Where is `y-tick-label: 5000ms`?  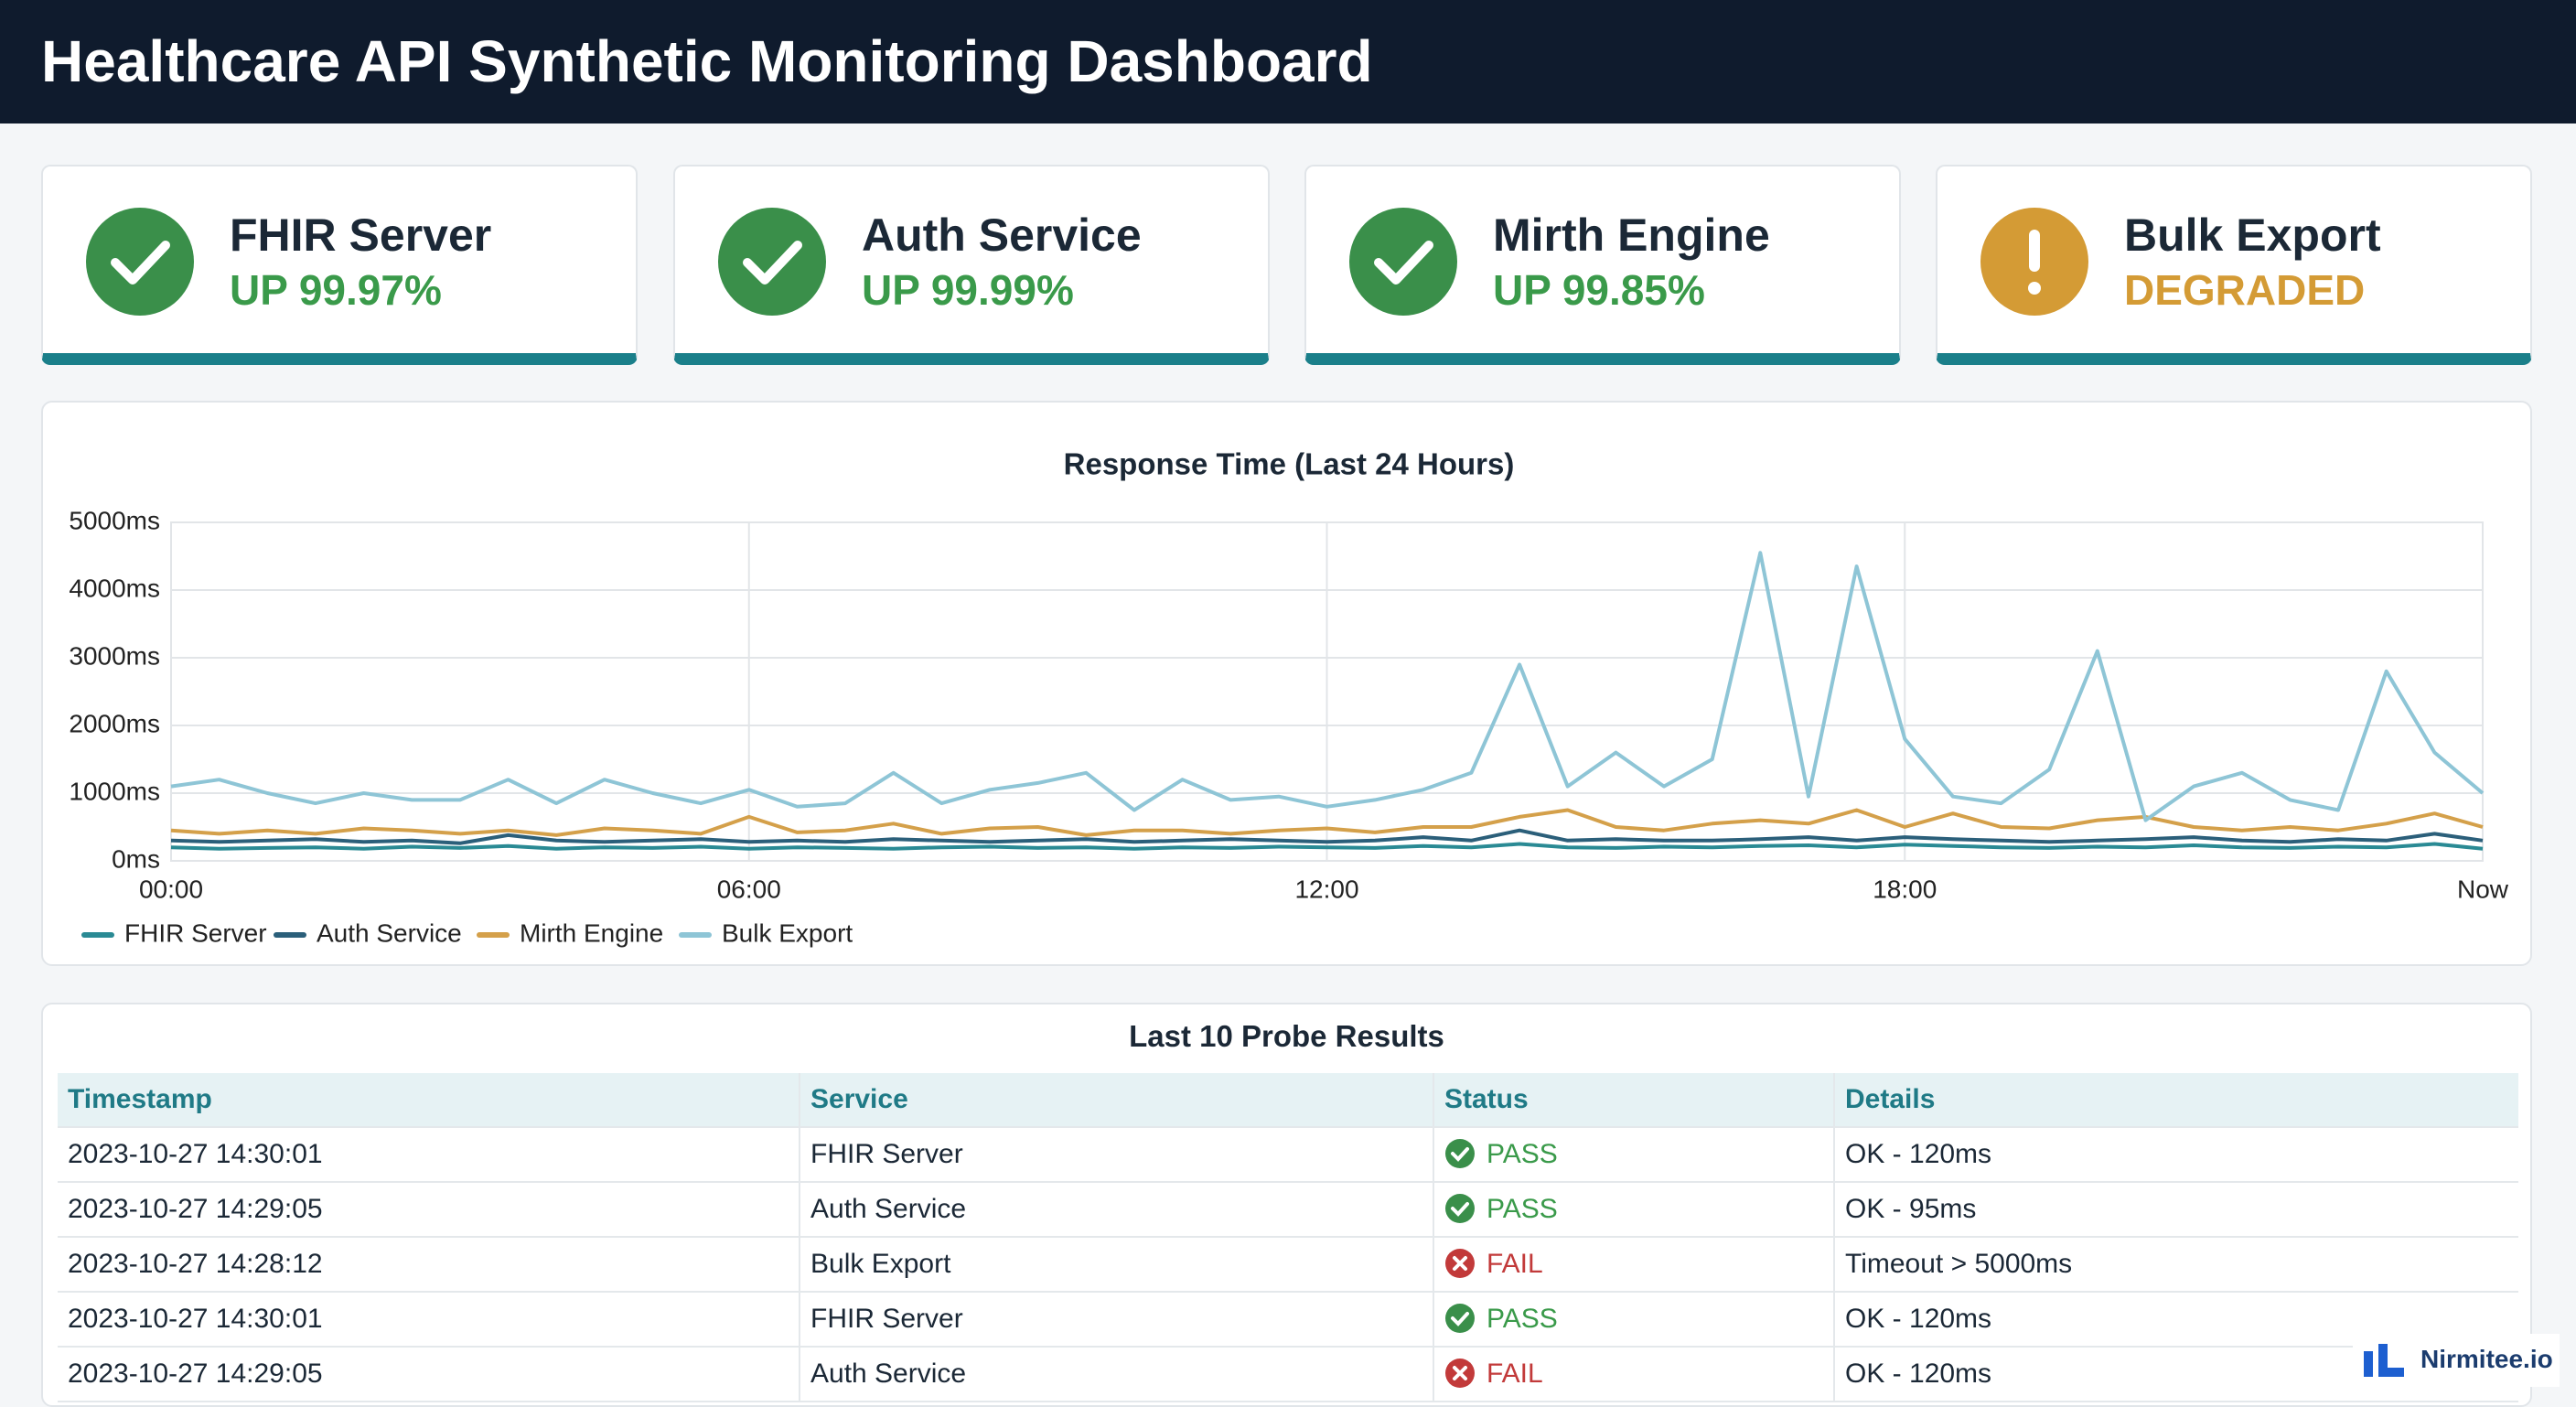 y-tick-label: 5000ms is located at coordinates (114, 520).